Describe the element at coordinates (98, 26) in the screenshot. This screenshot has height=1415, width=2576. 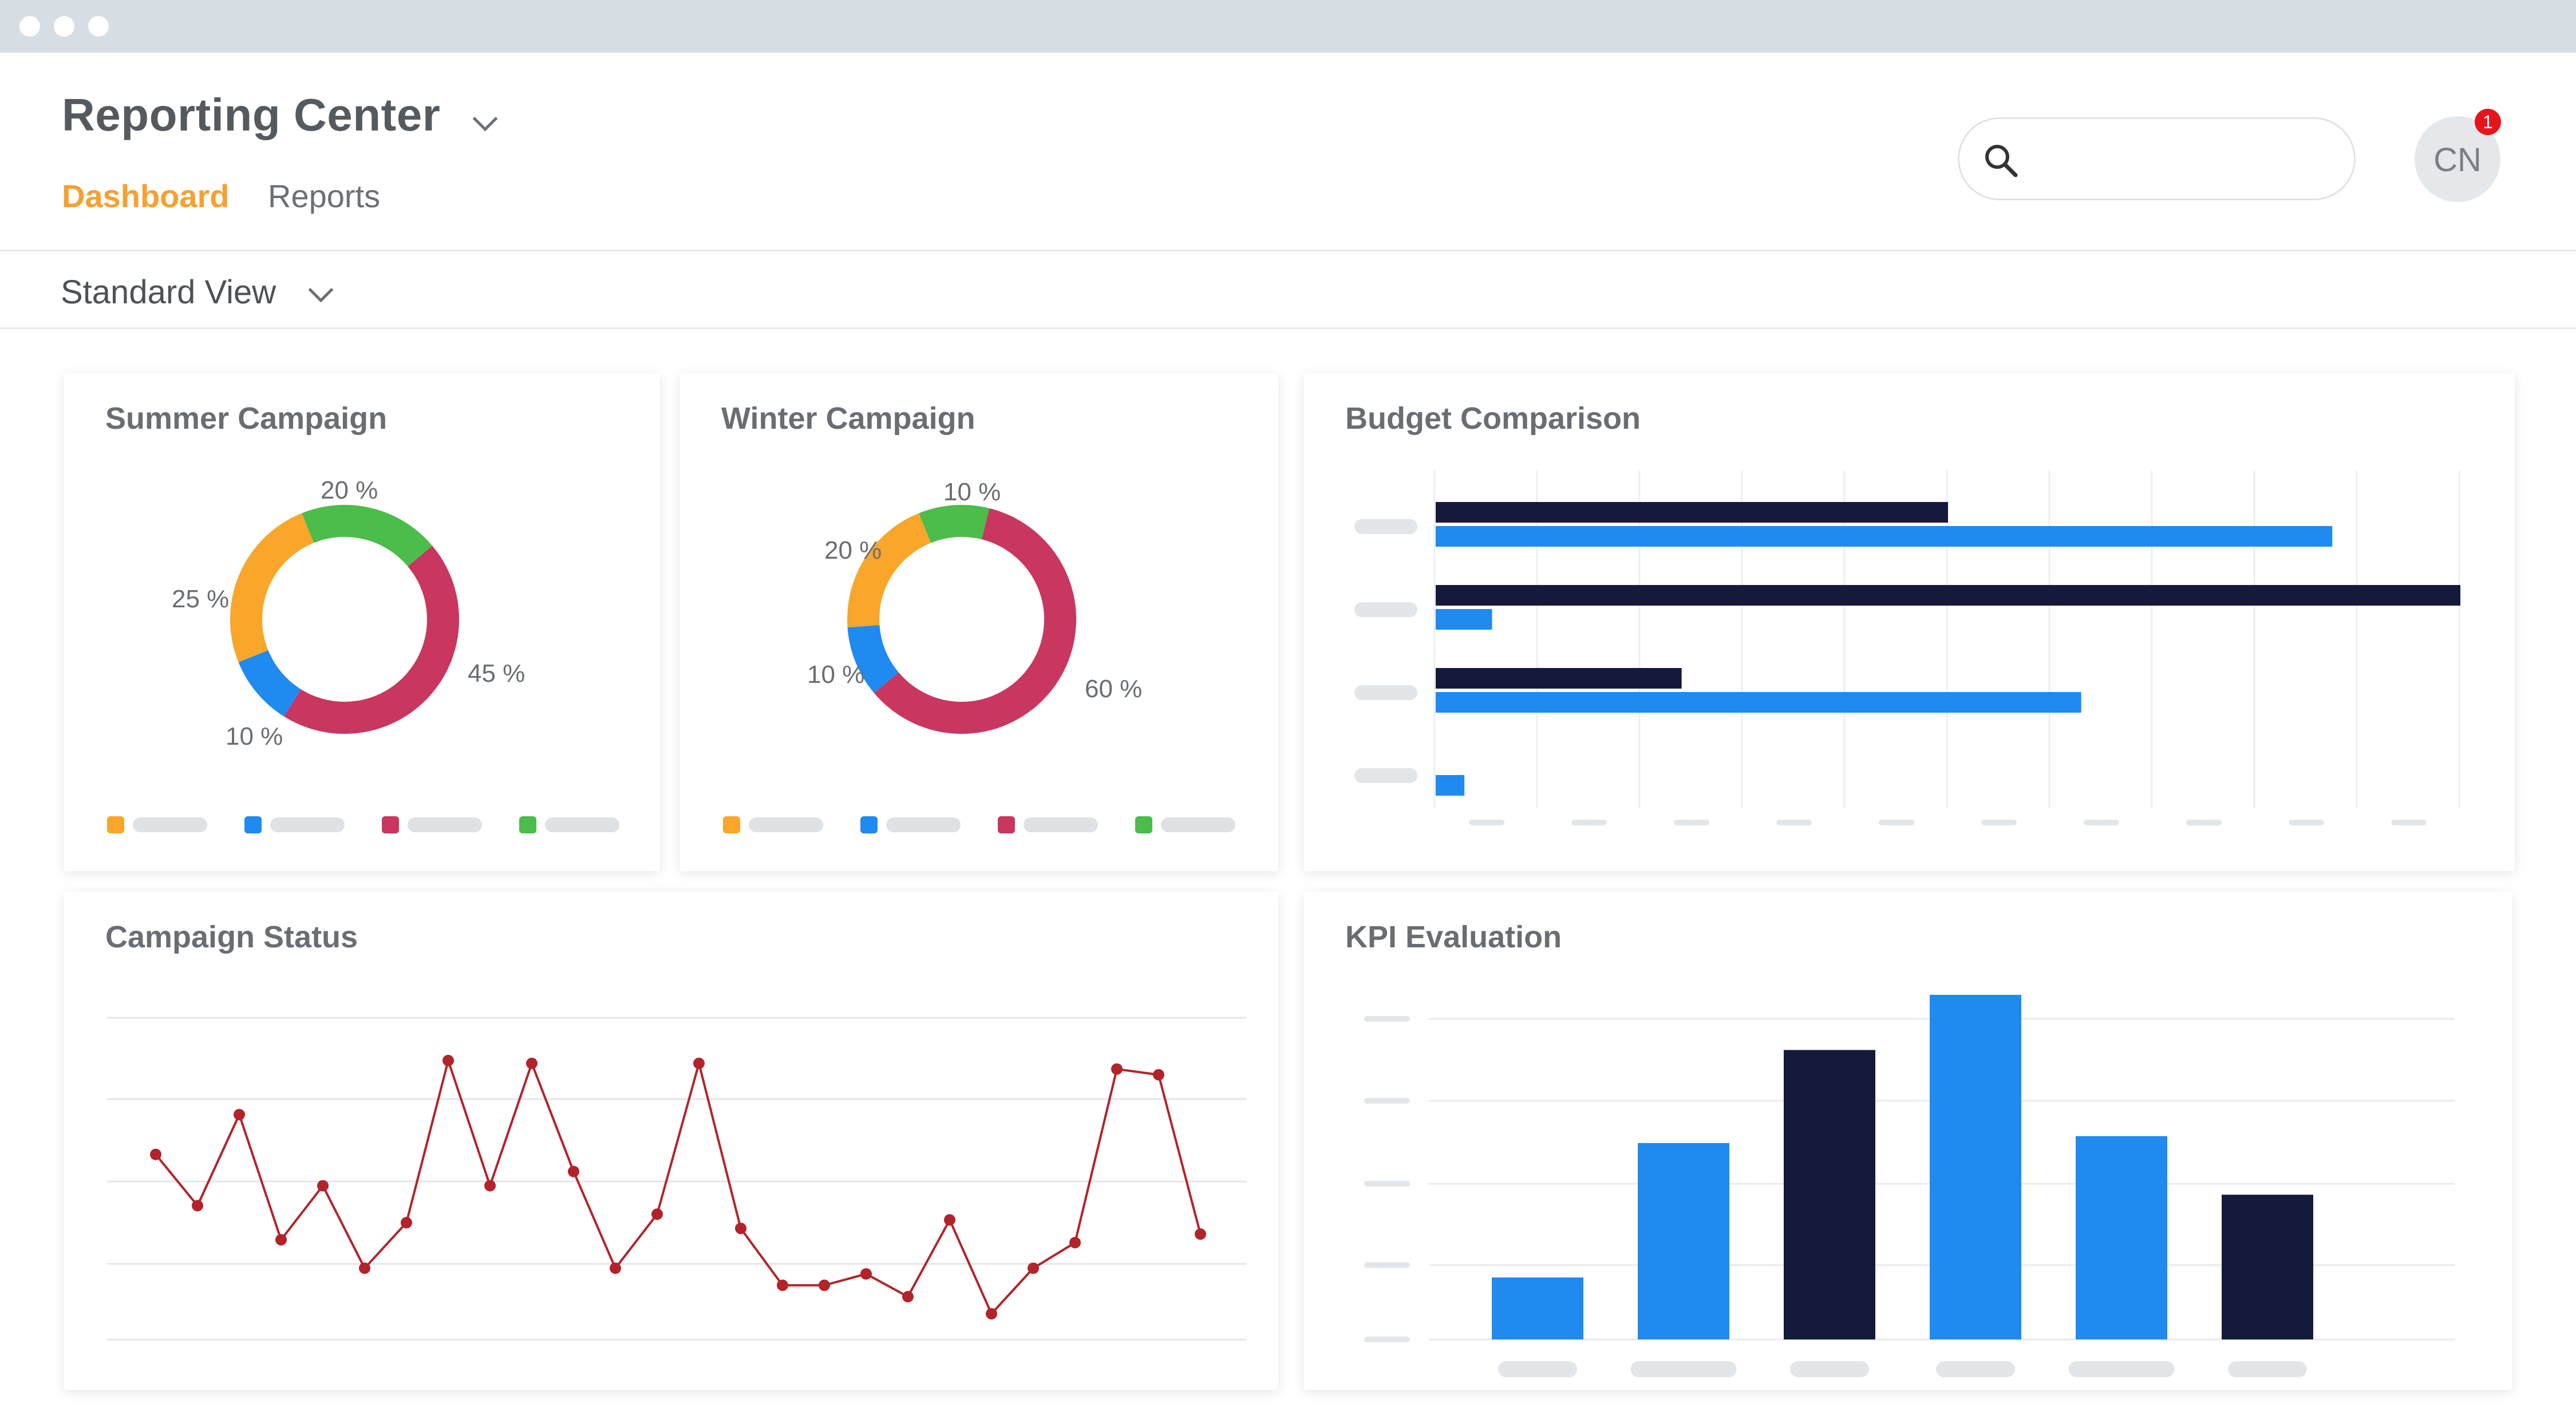
I see `window-maximize-dot` at that location.